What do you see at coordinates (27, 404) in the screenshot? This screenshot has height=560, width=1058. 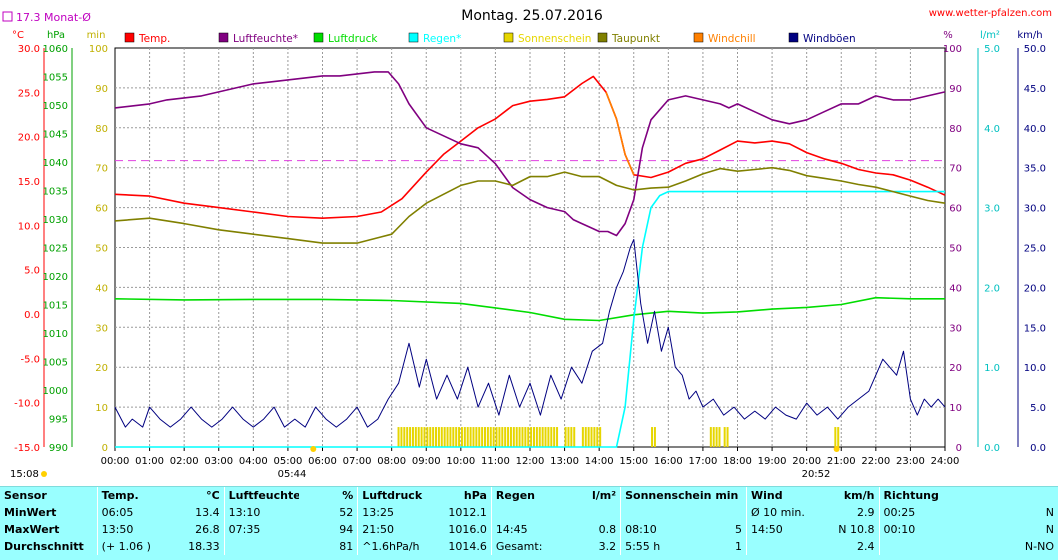 I see `temp-axis-tick-label: -10.0` at bounding box center [27, 404].